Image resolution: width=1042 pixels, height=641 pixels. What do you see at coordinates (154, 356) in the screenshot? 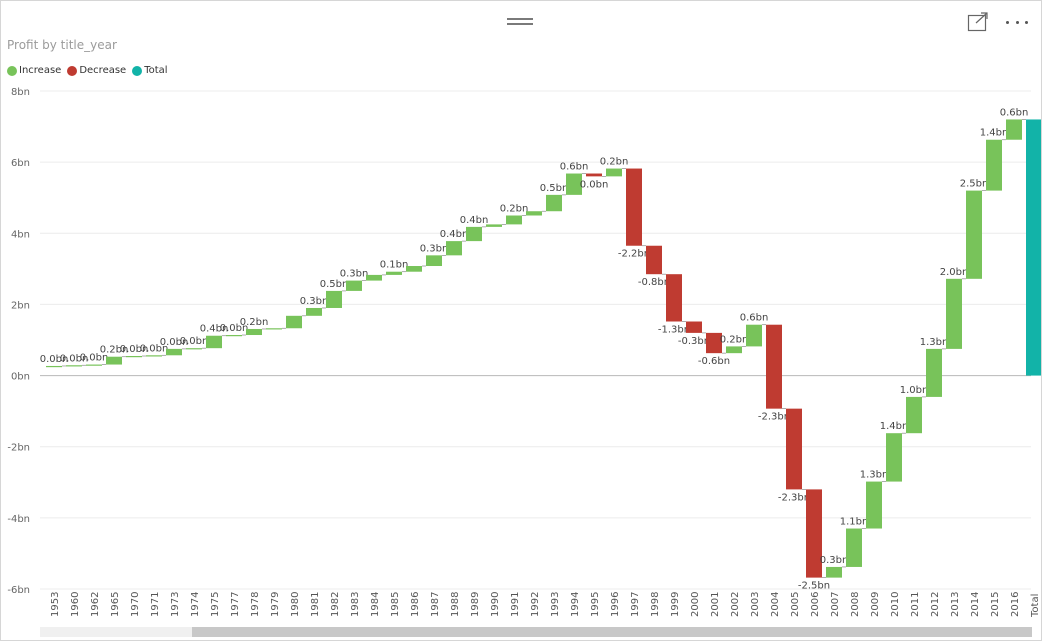
I see `bar-1971` at bounding box center [154, 356].